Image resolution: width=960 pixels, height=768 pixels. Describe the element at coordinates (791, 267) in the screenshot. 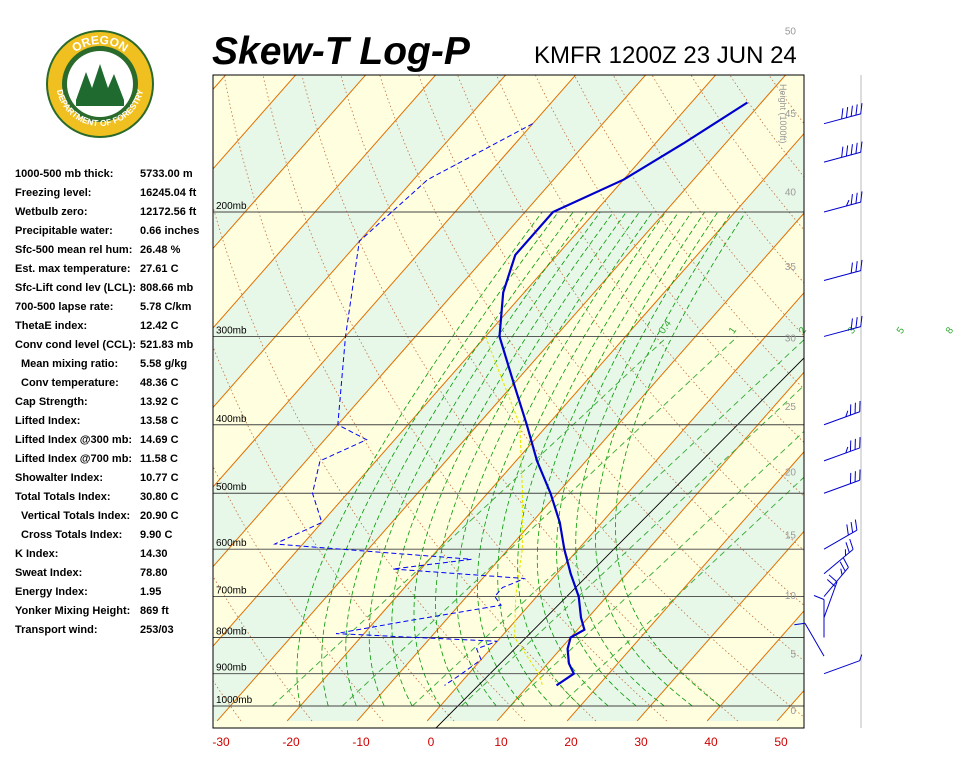

I see `height-tick-label: 35` at that location.